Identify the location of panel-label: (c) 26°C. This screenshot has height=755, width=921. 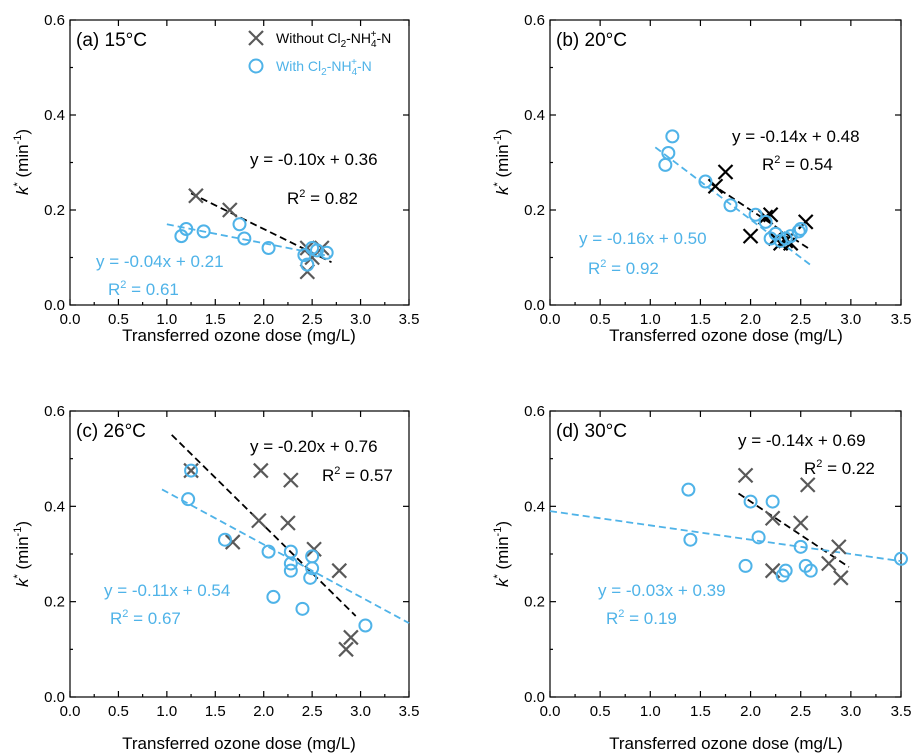
(111, 431).